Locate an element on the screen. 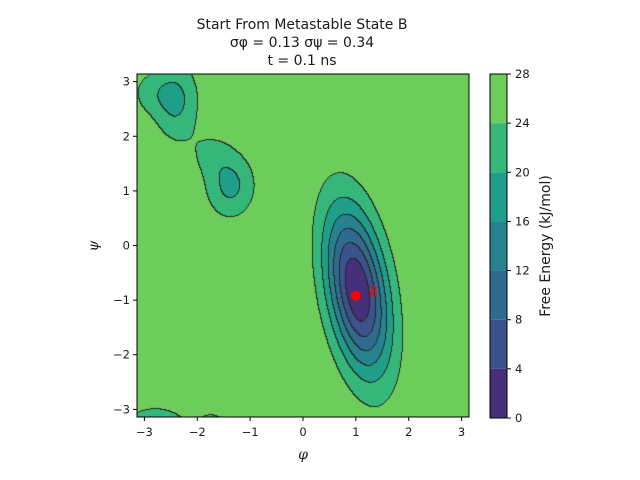 This screenshot has height=480, width=640. x-tick-label: −2 is located at coordinates (197, 432).